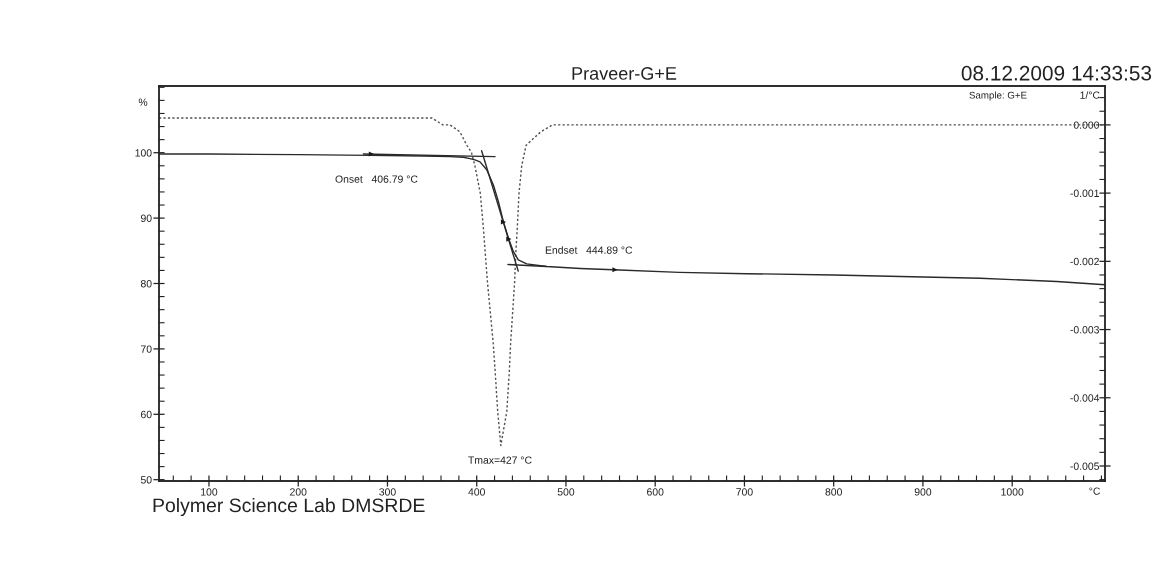 The height and width of the screenshot is (561, 1154). I want to click on y-tick-label: 50, so click(146, 480).